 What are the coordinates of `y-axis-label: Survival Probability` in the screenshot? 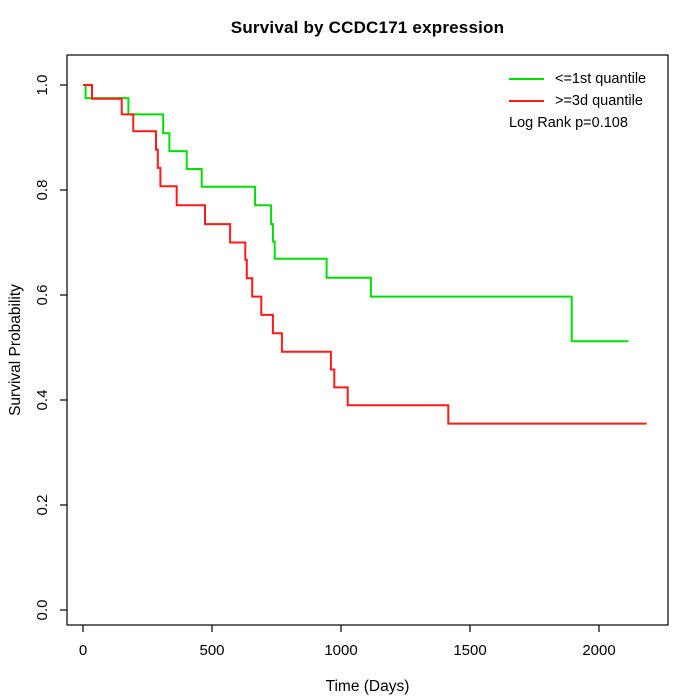 It's located at (15, 350).